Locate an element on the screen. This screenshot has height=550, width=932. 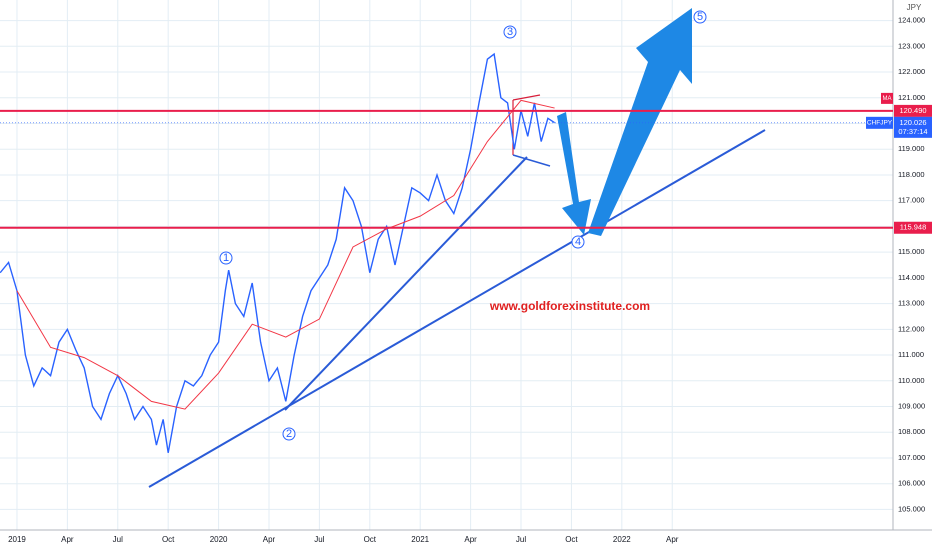
ma-badge-label: MA is located at coordinates (887, 99).